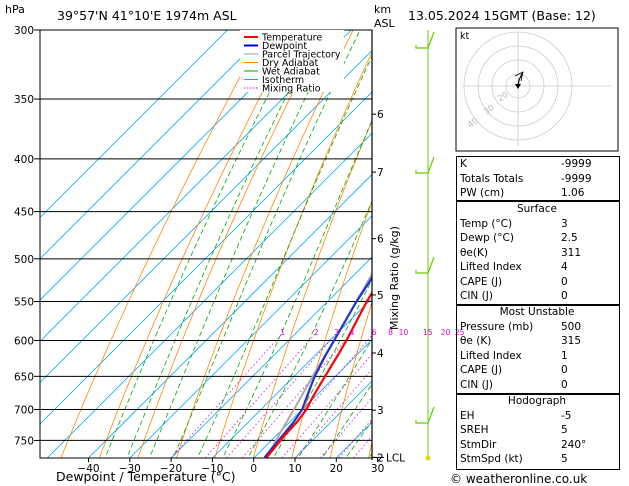 The width and height of the screenshot is (629, 486). I want to click on mixing-ratio-label: 25, so click(460, 332).